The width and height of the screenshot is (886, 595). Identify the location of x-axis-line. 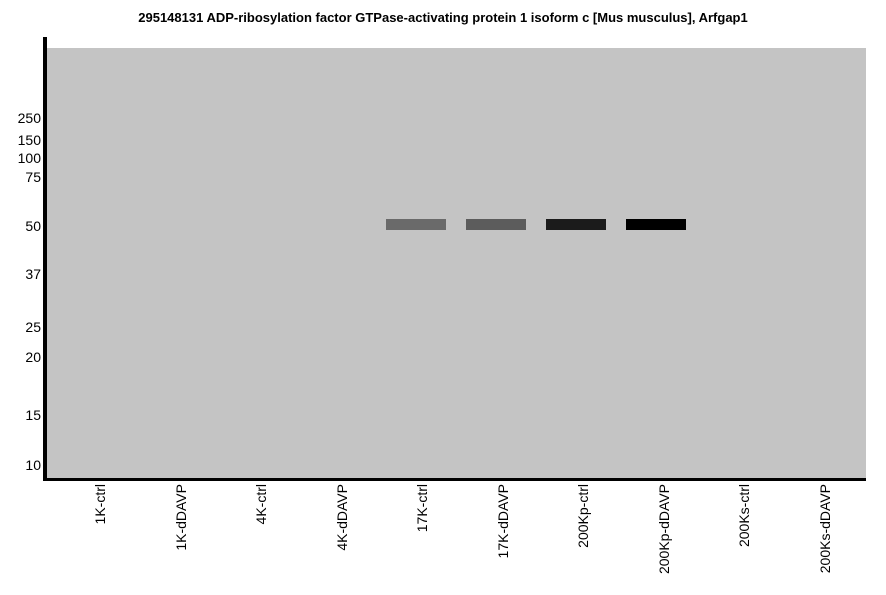
(454, 479).